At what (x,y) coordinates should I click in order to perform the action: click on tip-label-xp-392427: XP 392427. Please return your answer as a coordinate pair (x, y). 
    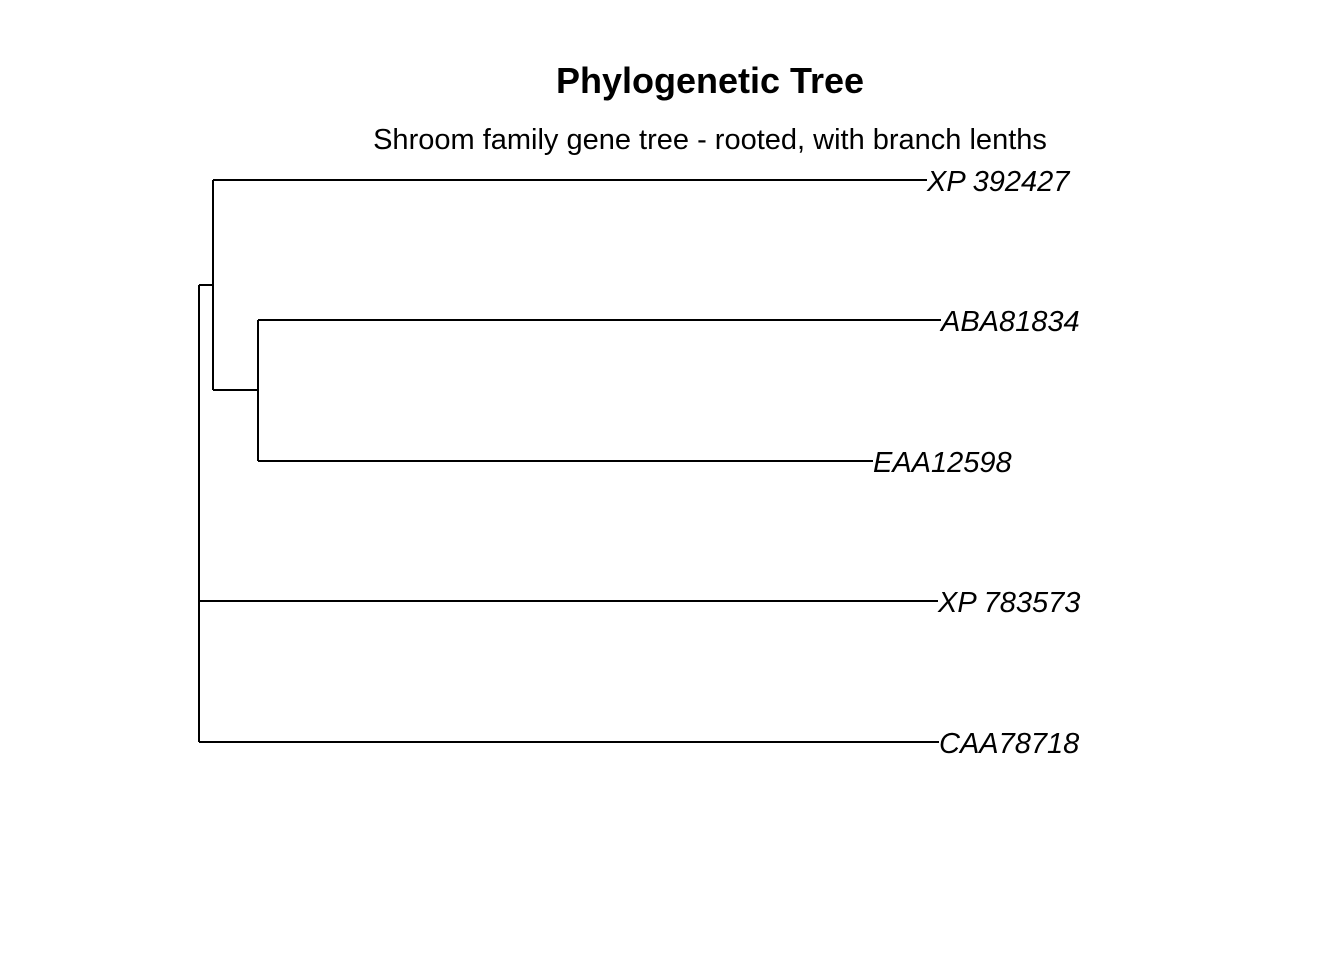
    Looking at the image, I should click on (998, 182).